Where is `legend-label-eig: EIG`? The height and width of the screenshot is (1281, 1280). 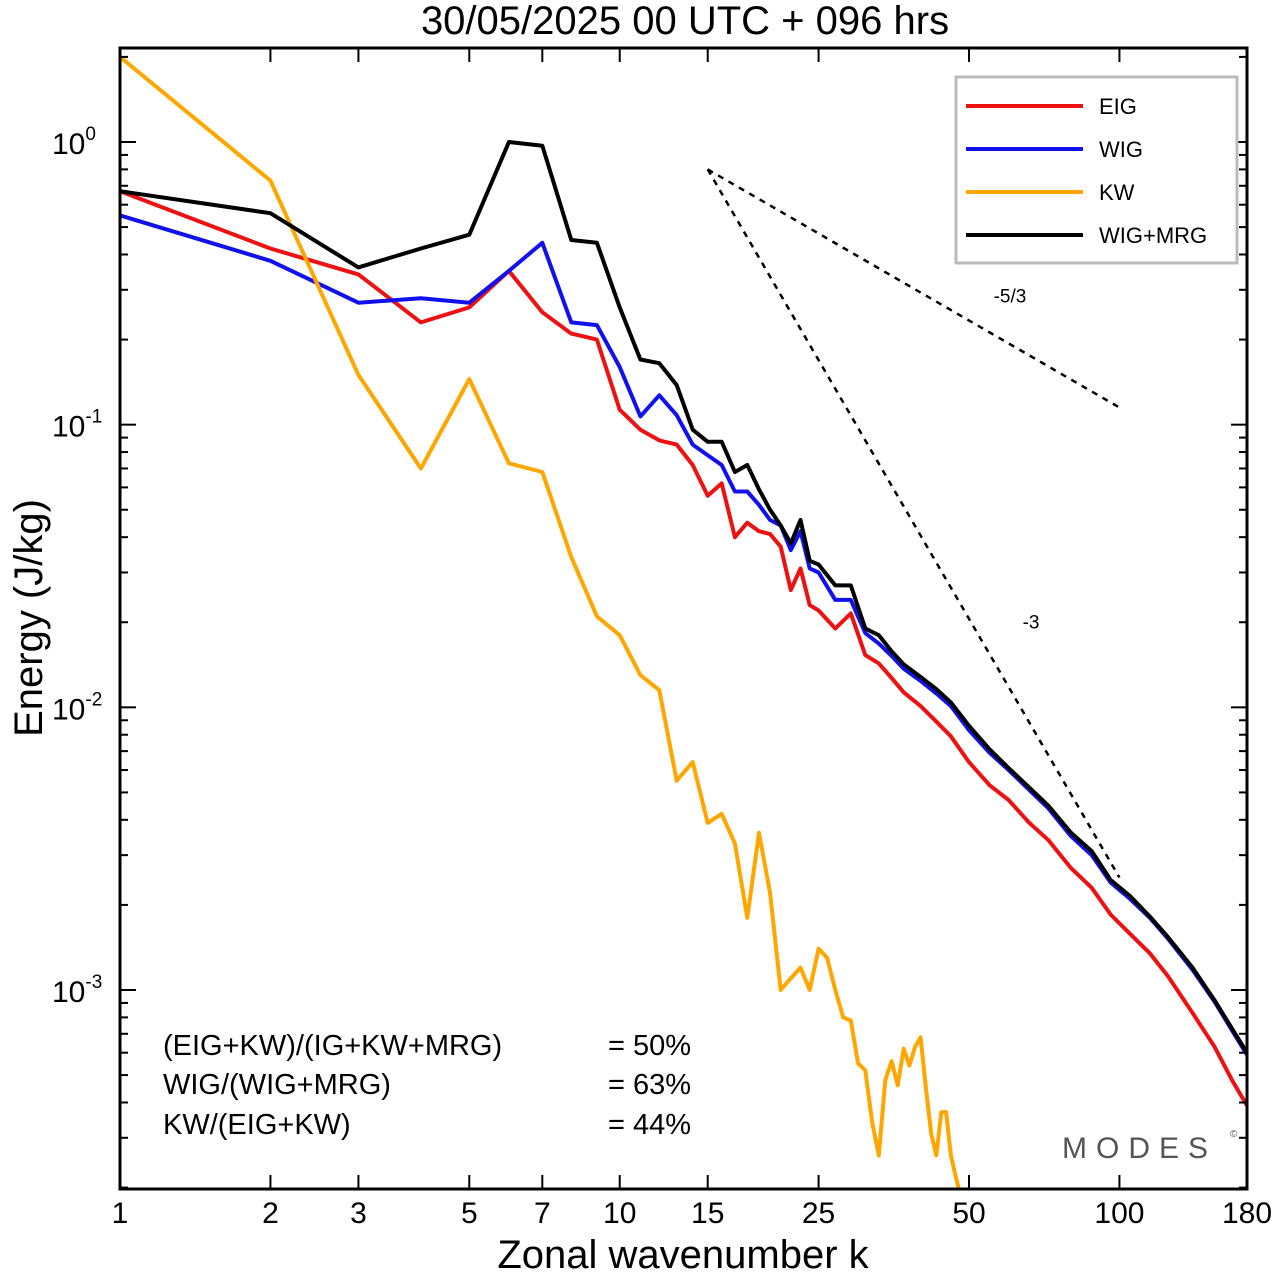
legend-label-eig: EIG is located at coordinates (1118, 106).